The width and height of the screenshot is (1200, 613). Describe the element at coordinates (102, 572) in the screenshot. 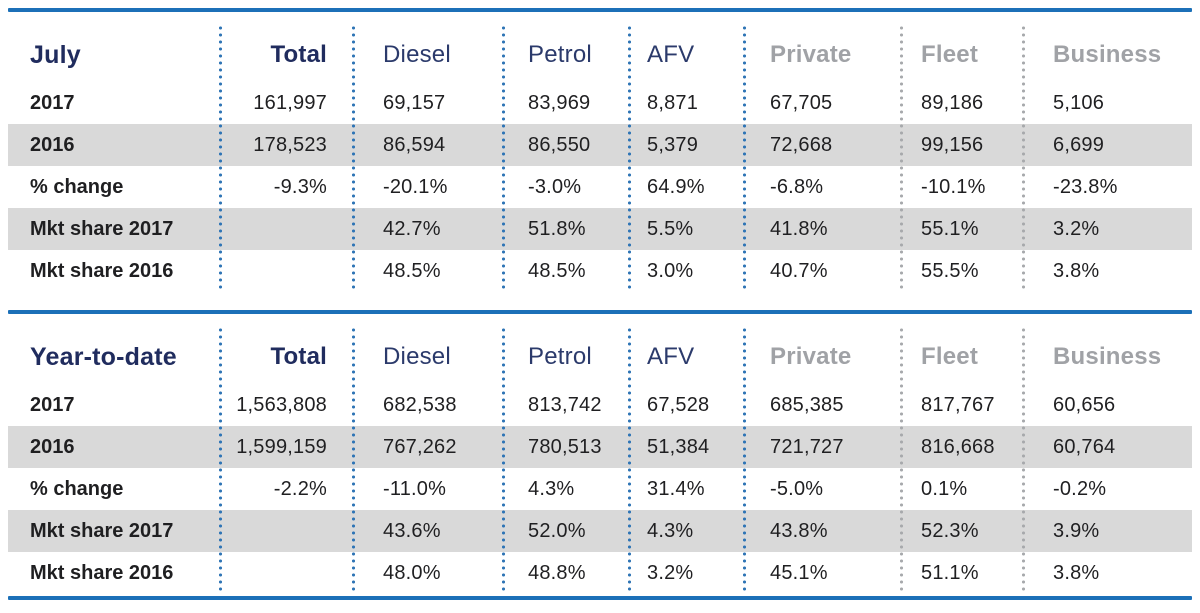

I see `row-label: Mkt share 2016` at that location.